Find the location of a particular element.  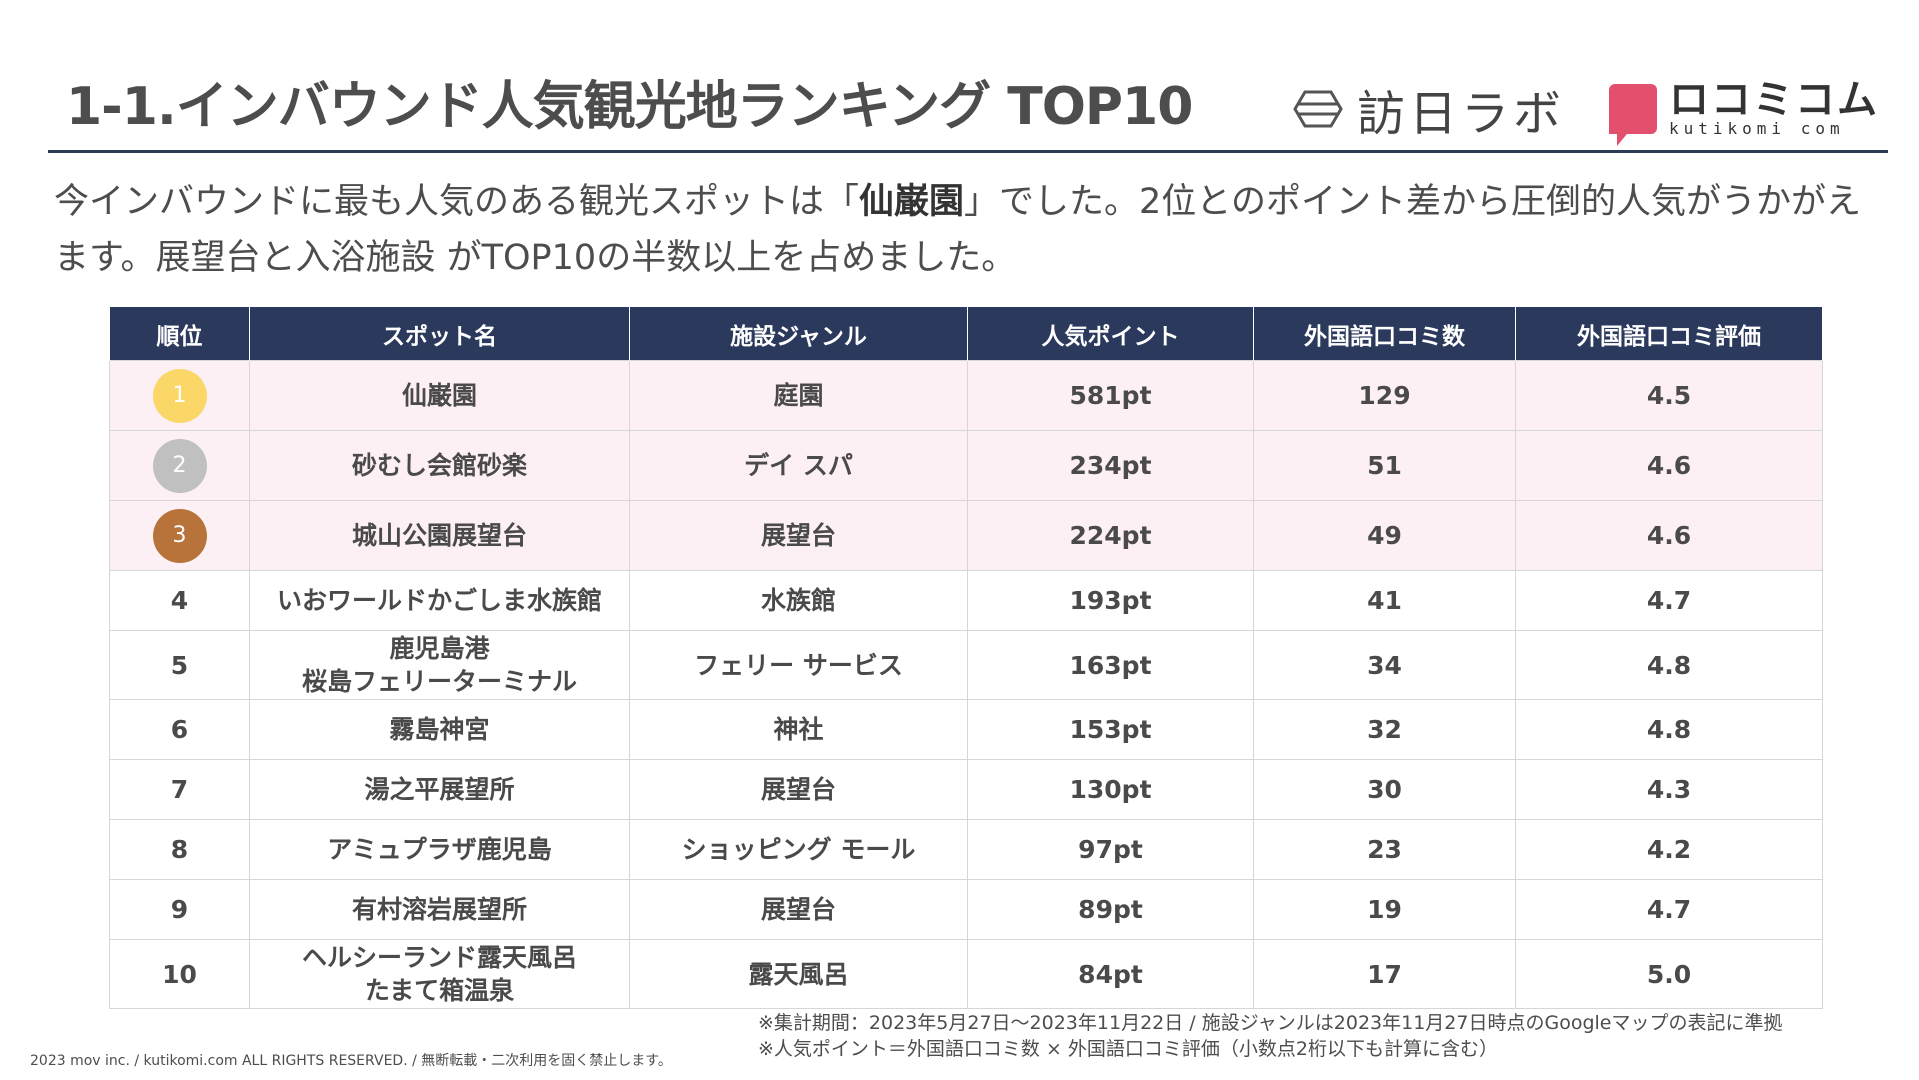

gold-medal-badge: 1 is located at coordinates (179, 395).